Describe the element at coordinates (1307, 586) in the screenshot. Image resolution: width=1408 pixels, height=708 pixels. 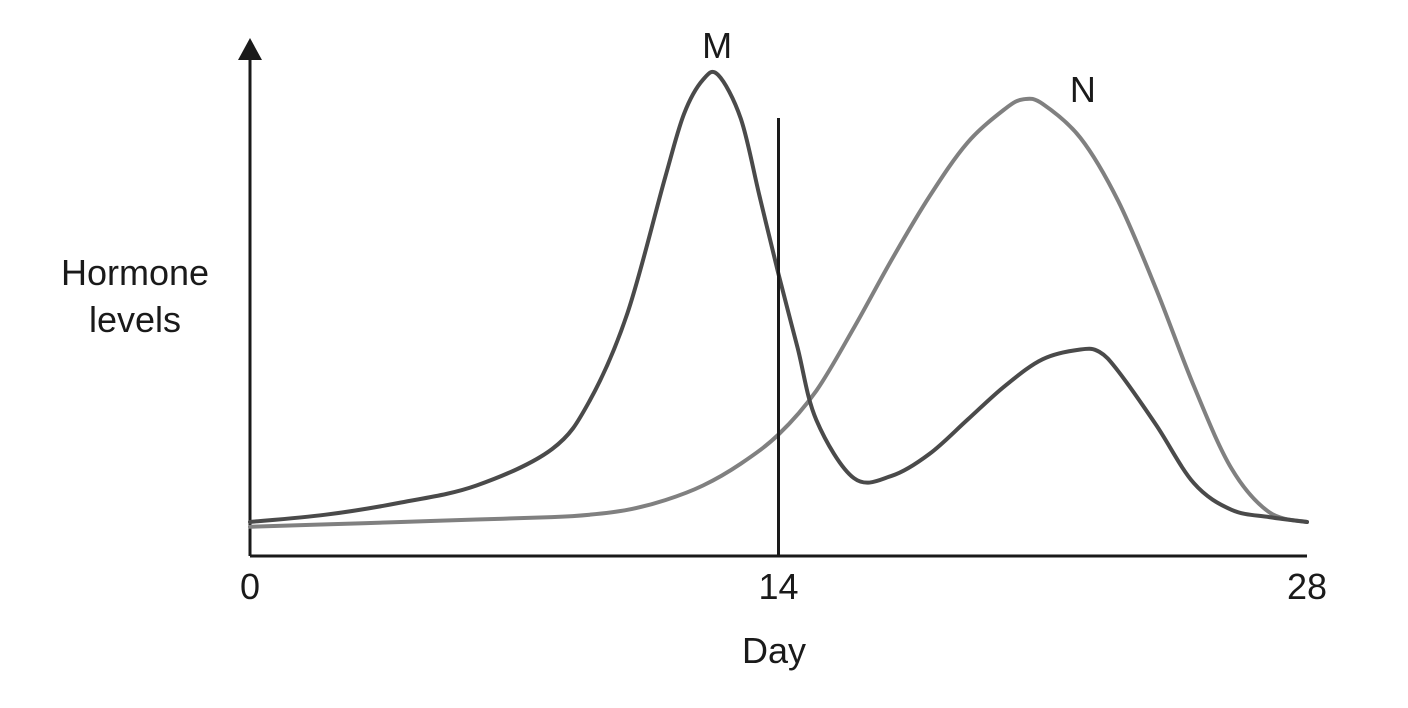
I see `x-tick-label: 28` at that location.